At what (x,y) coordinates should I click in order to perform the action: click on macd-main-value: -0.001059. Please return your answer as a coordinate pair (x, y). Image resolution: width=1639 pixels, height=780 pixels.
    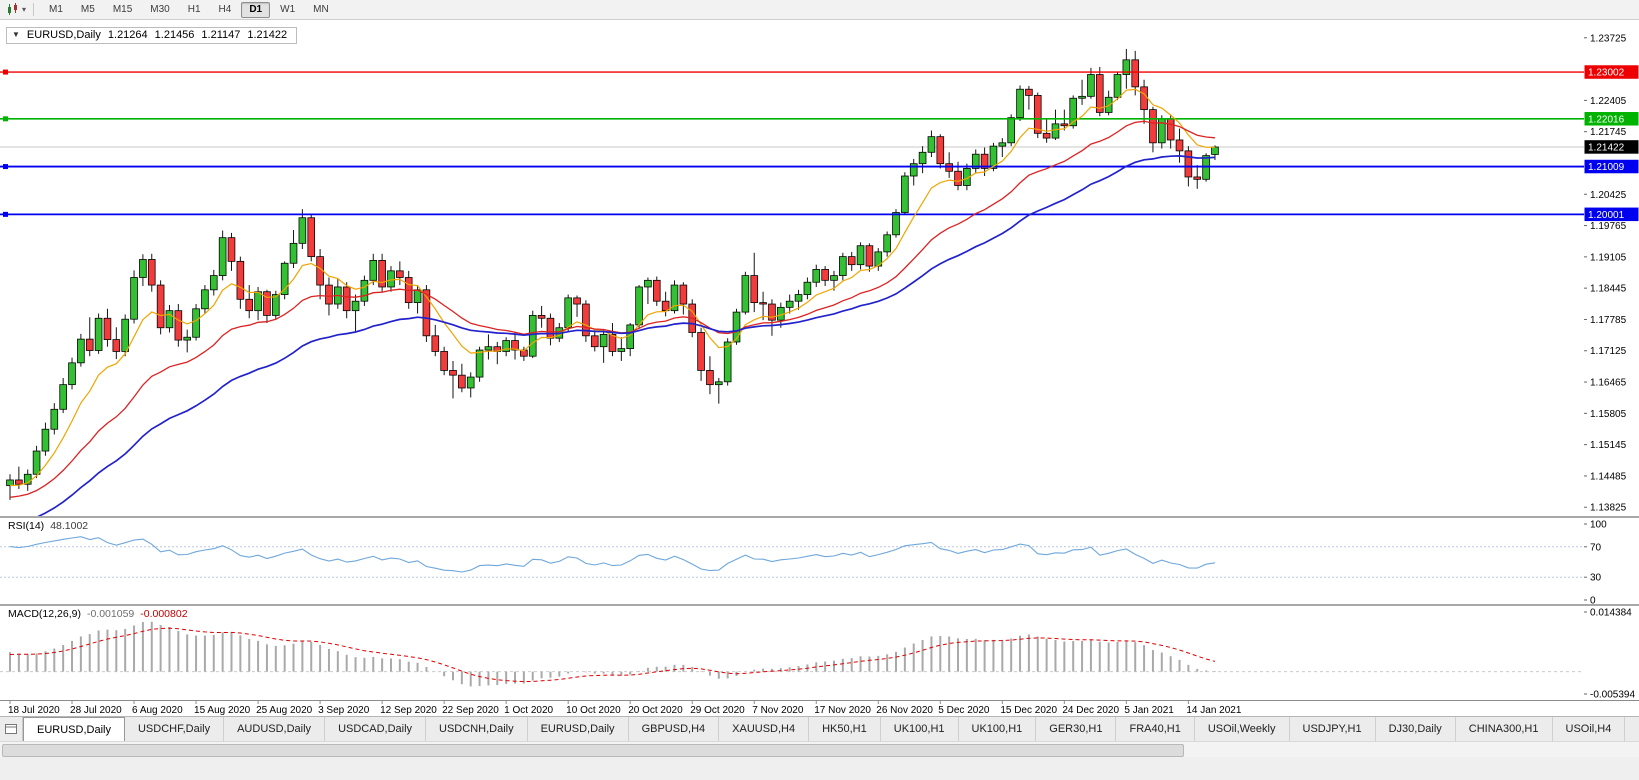
    Looking at the image, I should click on (110, 614).